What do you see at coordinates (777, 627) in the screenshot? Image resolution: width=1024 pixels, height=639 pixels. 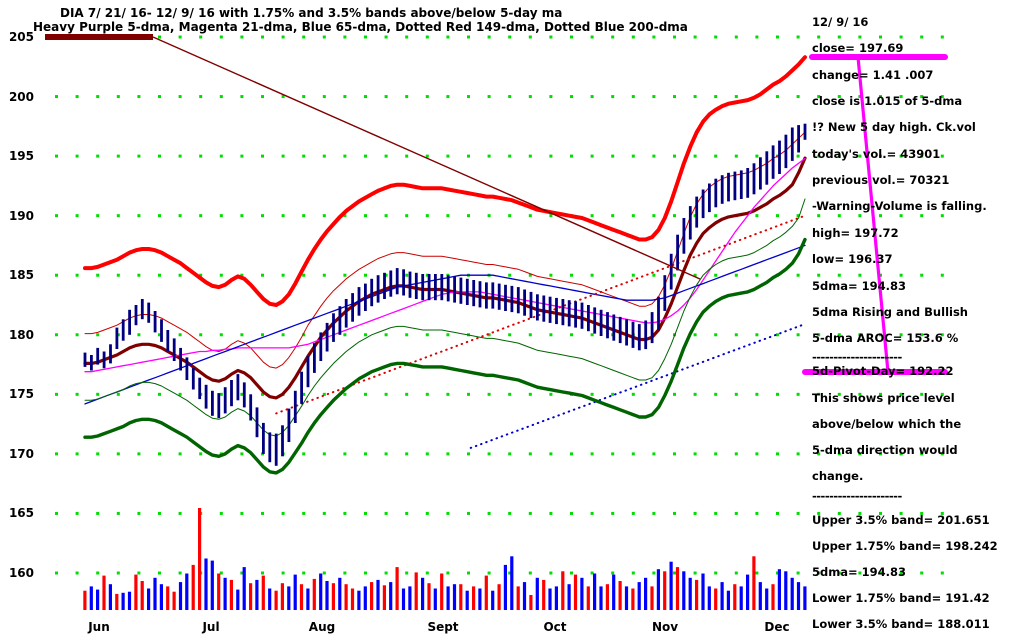 I see `x-tick-dec: Dec` at bounding box center [777, 627].